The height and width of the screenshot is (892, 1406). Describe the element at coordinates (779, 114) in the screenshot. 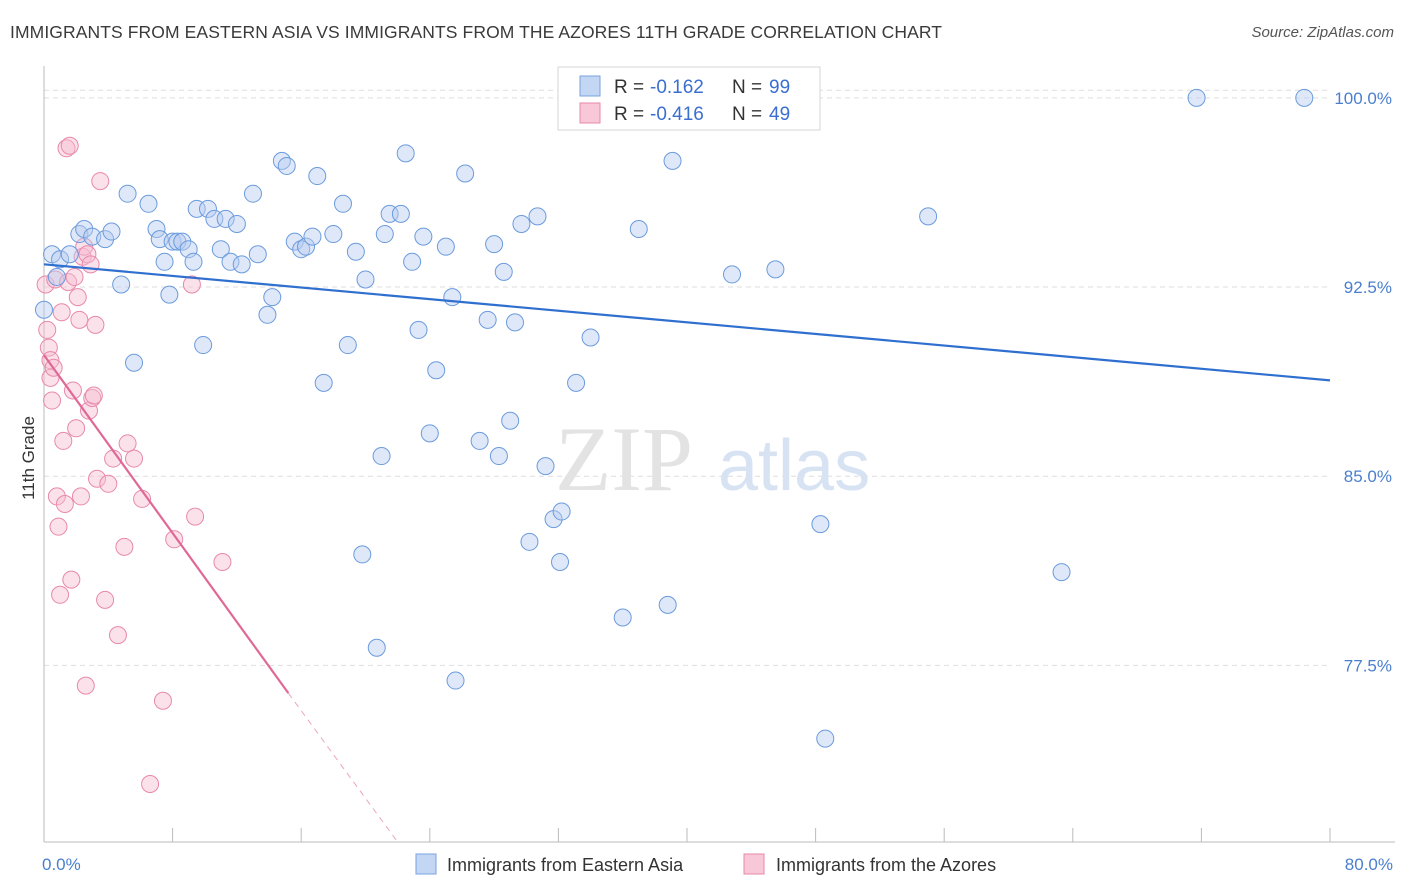

I see `legend-n-value-2: 49` at that location.